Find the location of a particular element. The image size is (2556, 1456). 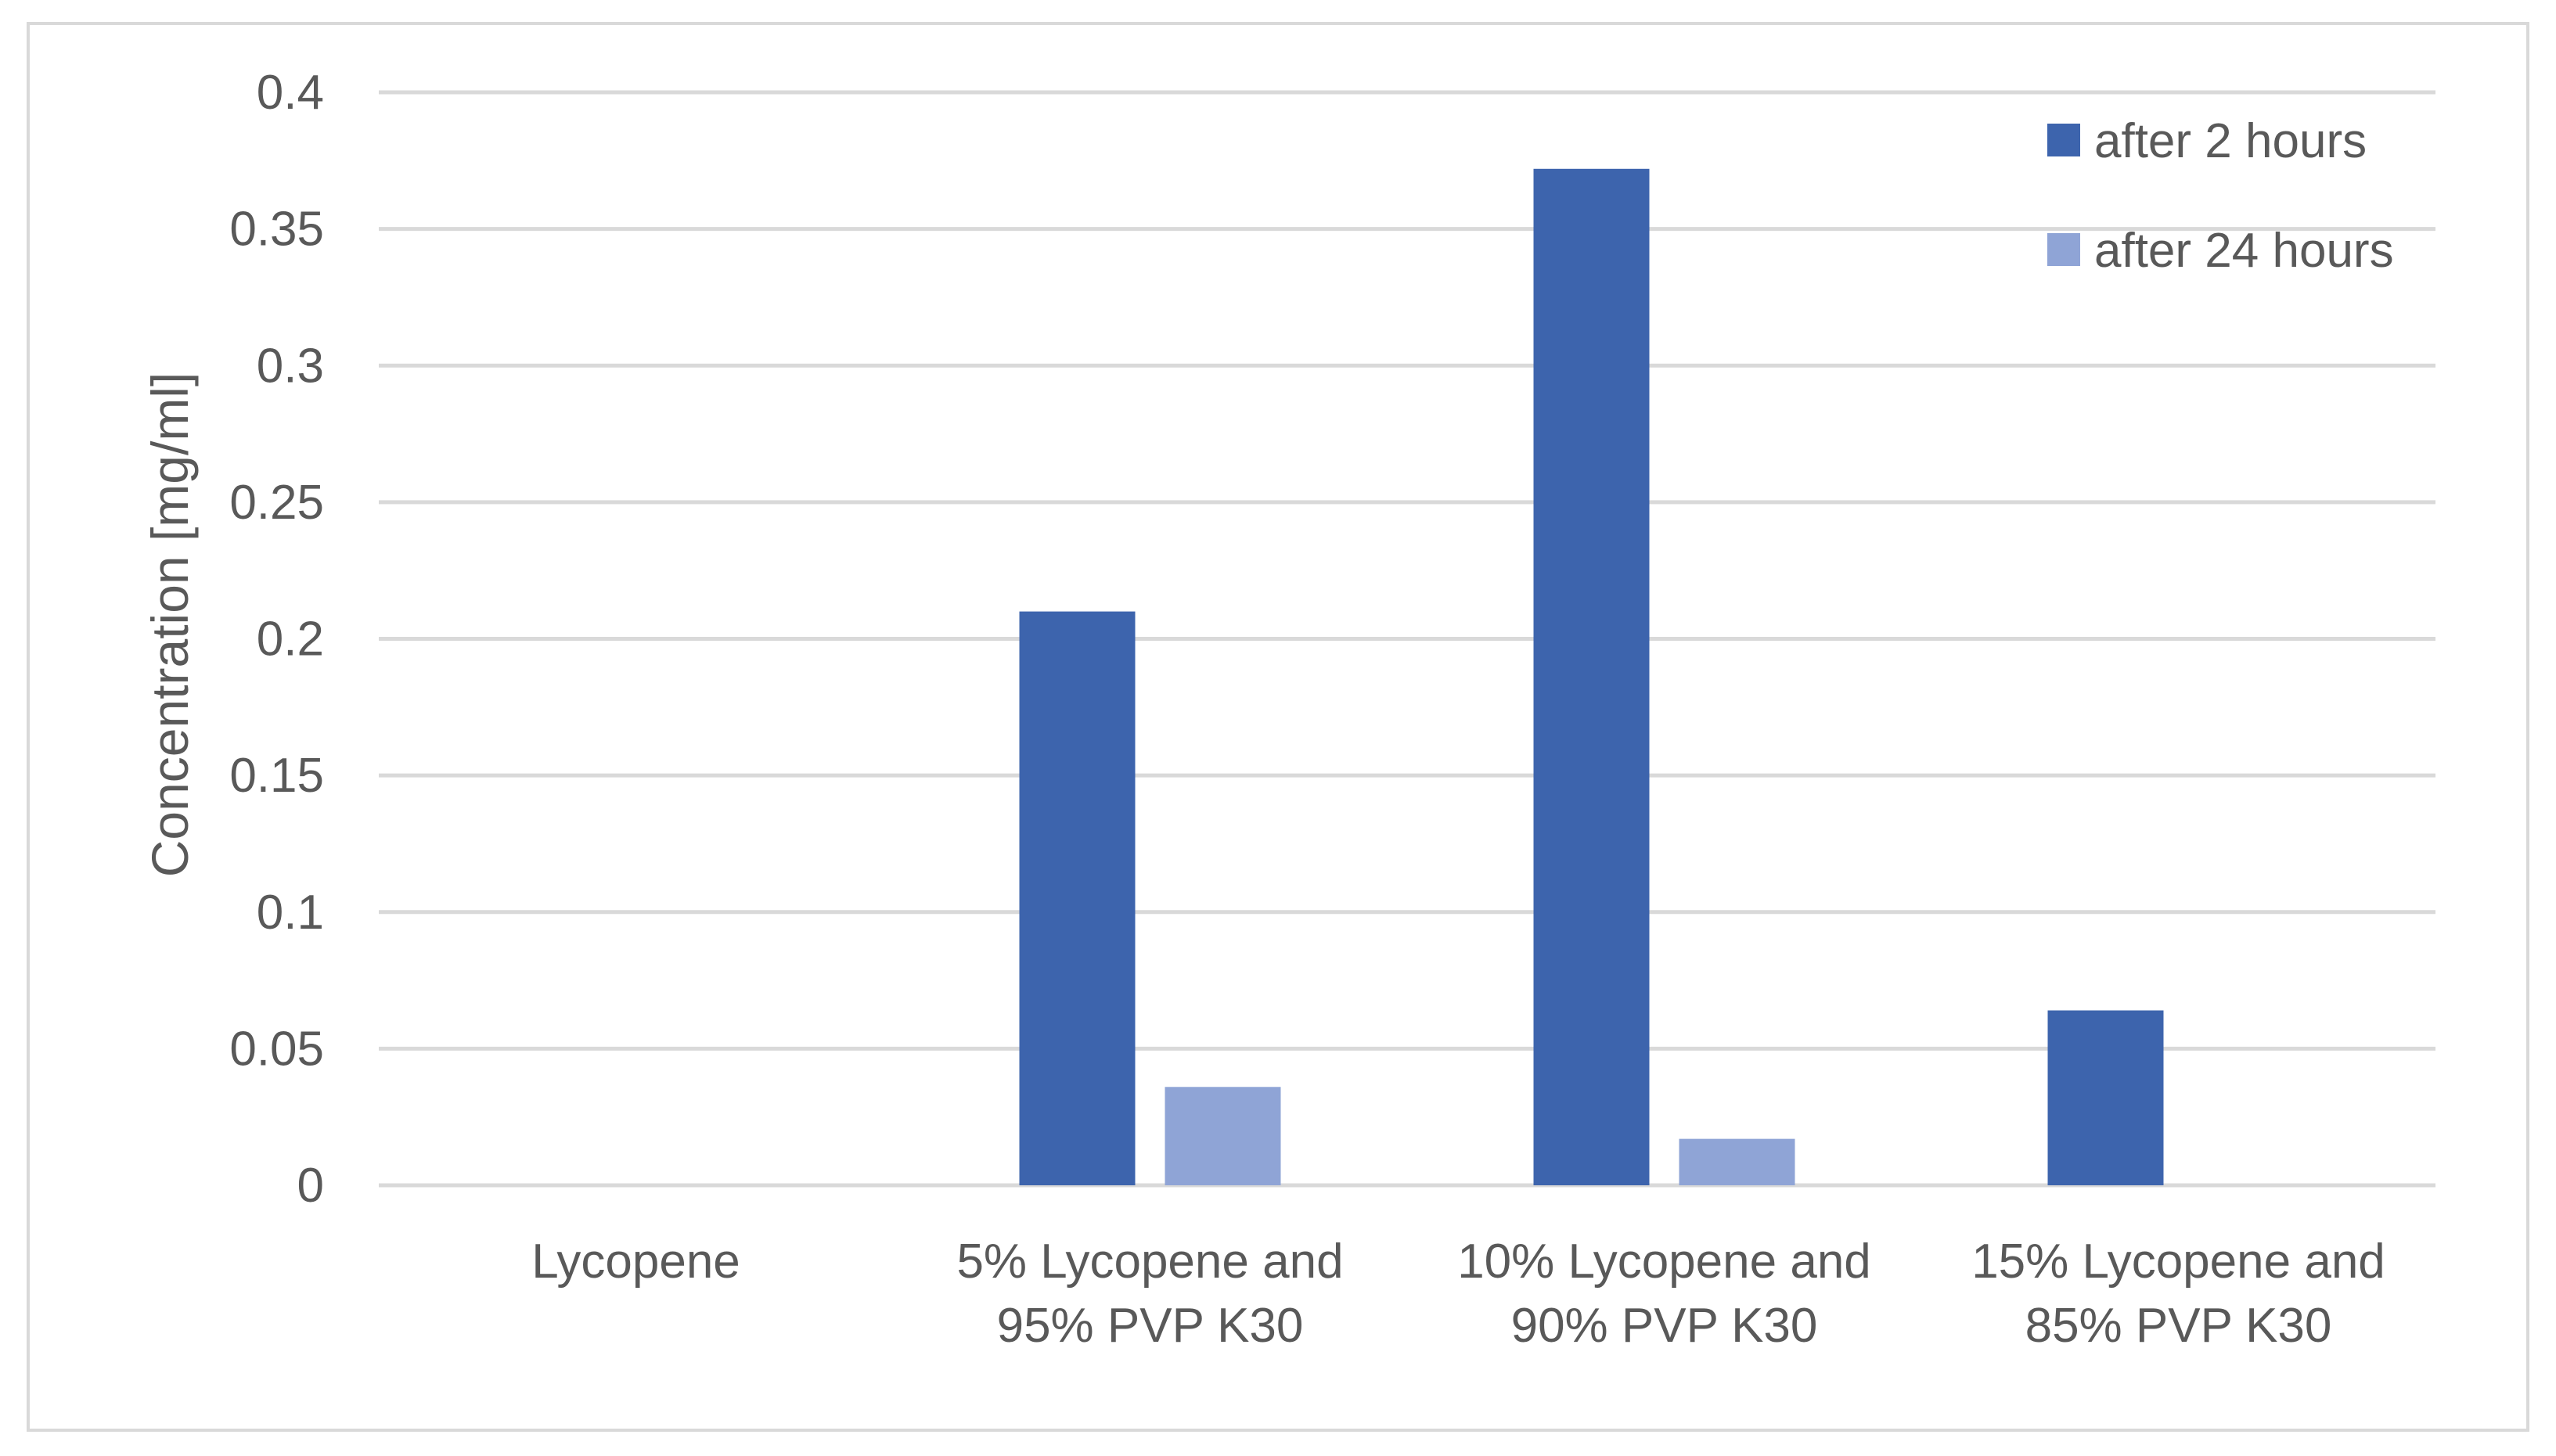

legend-label-series2: after 24 hours is located at coordinates (2244, 251).